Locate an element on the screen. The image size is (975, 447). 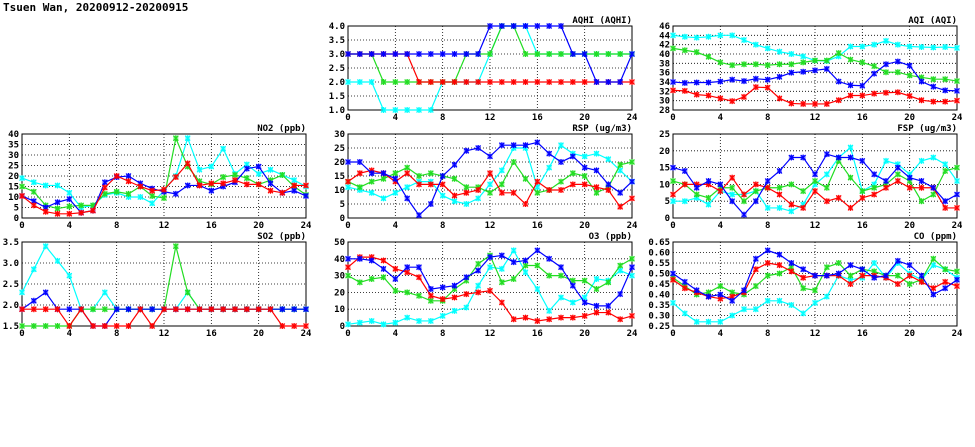
chart-title: SO2 (ppb) is located at coordinates (281, 237).